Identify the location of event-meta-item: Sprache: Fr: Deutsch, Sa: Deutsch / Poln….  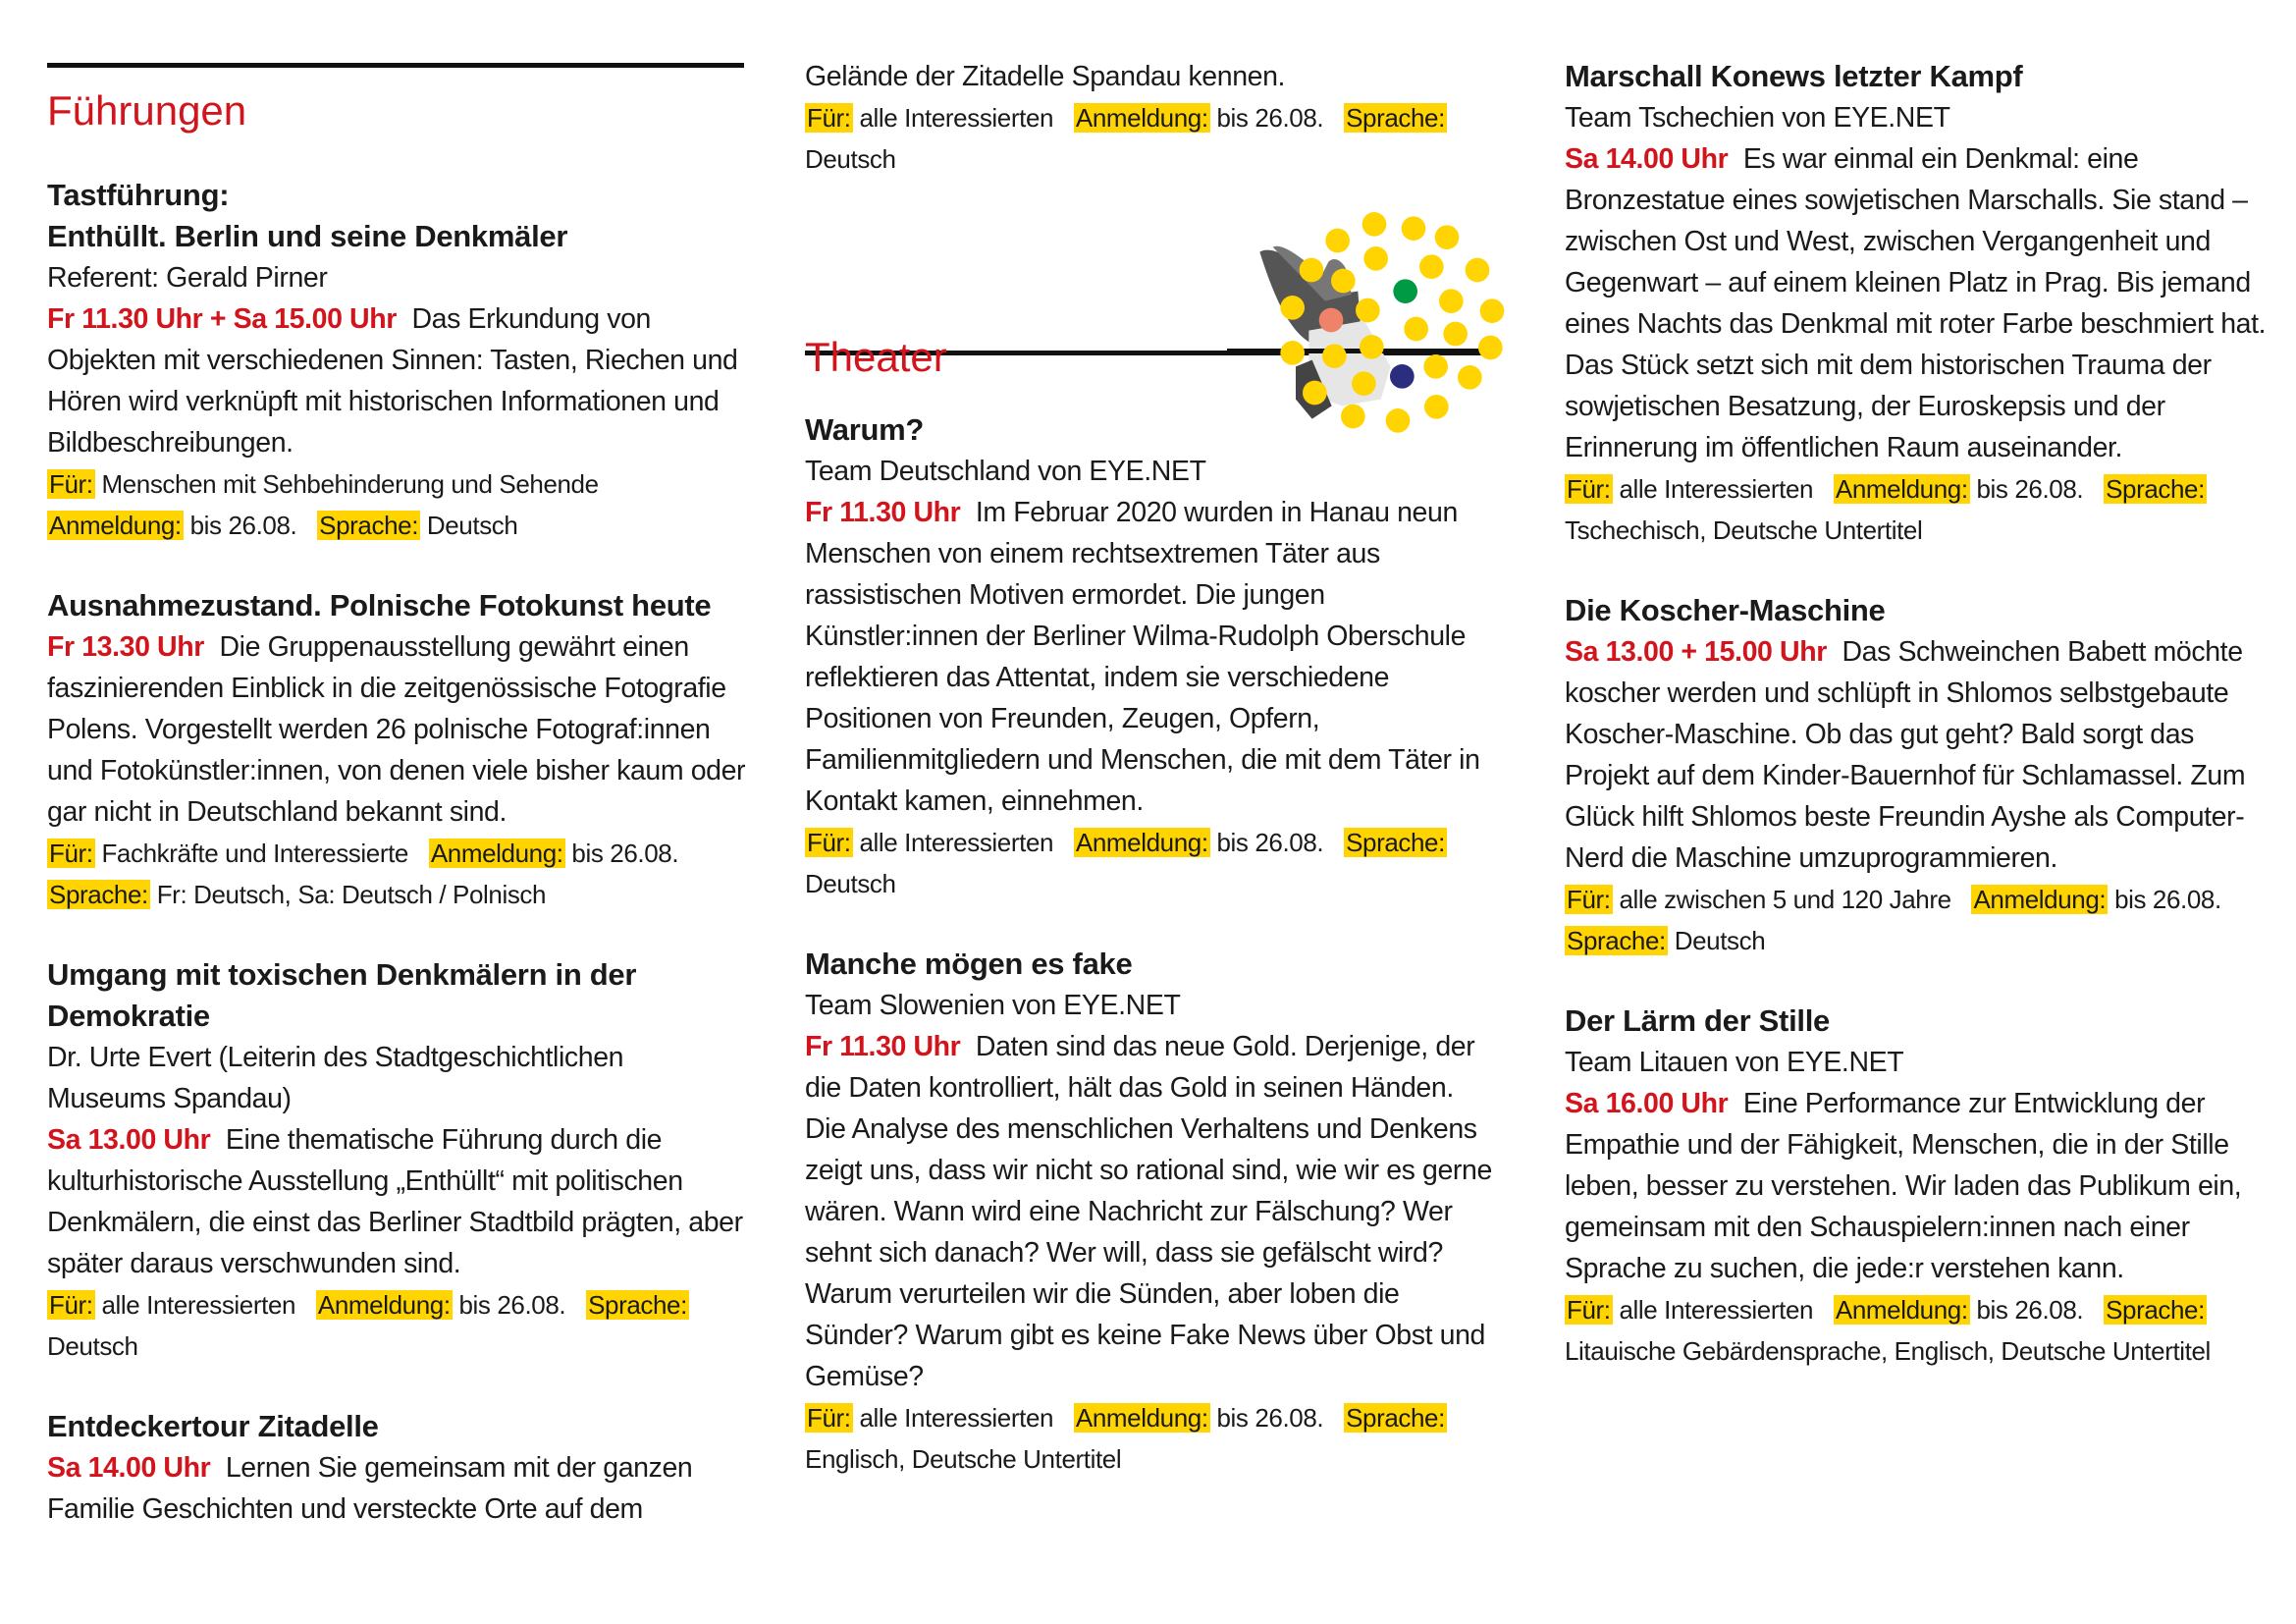
(297, 894).